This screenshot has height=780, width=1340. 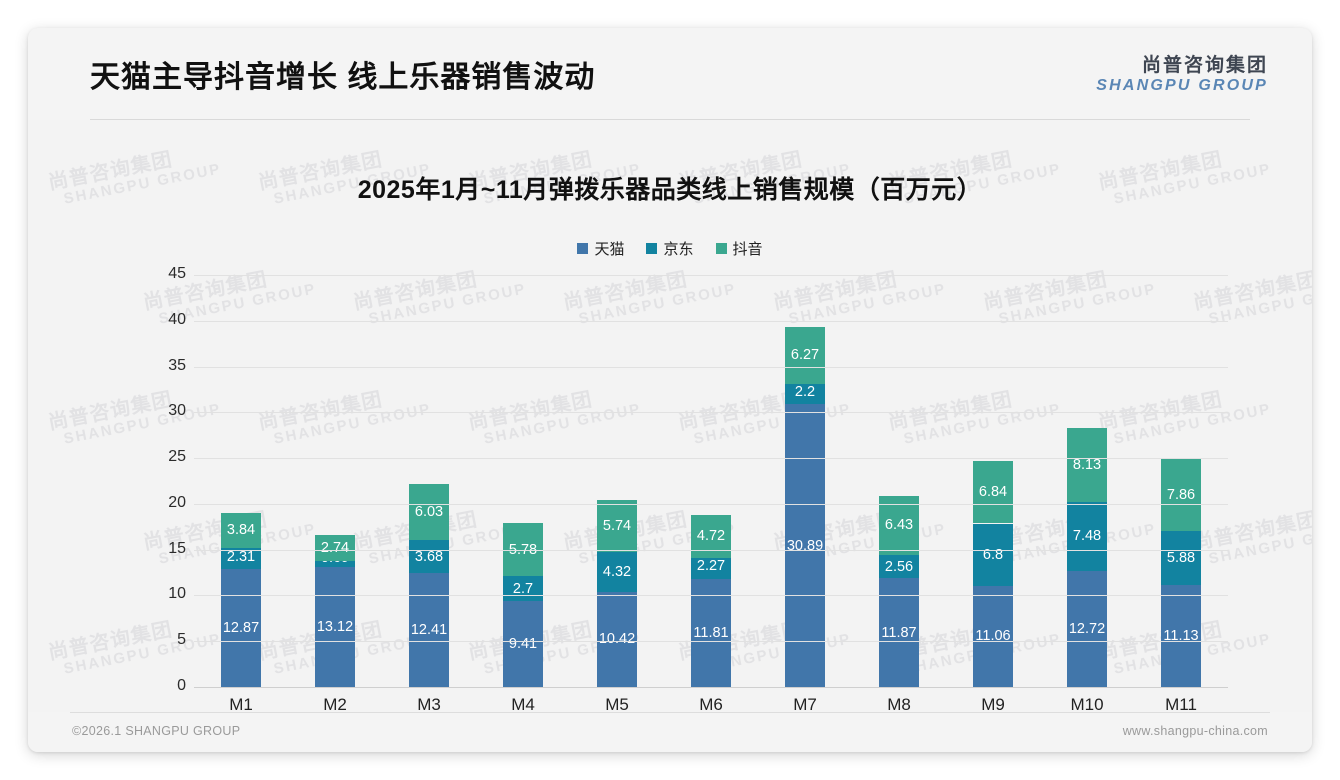 What do you see at coordinates (335, 558) in the screenshot?
I see `bar-segment-京东: 0.69` at bounding box center [335, 558].